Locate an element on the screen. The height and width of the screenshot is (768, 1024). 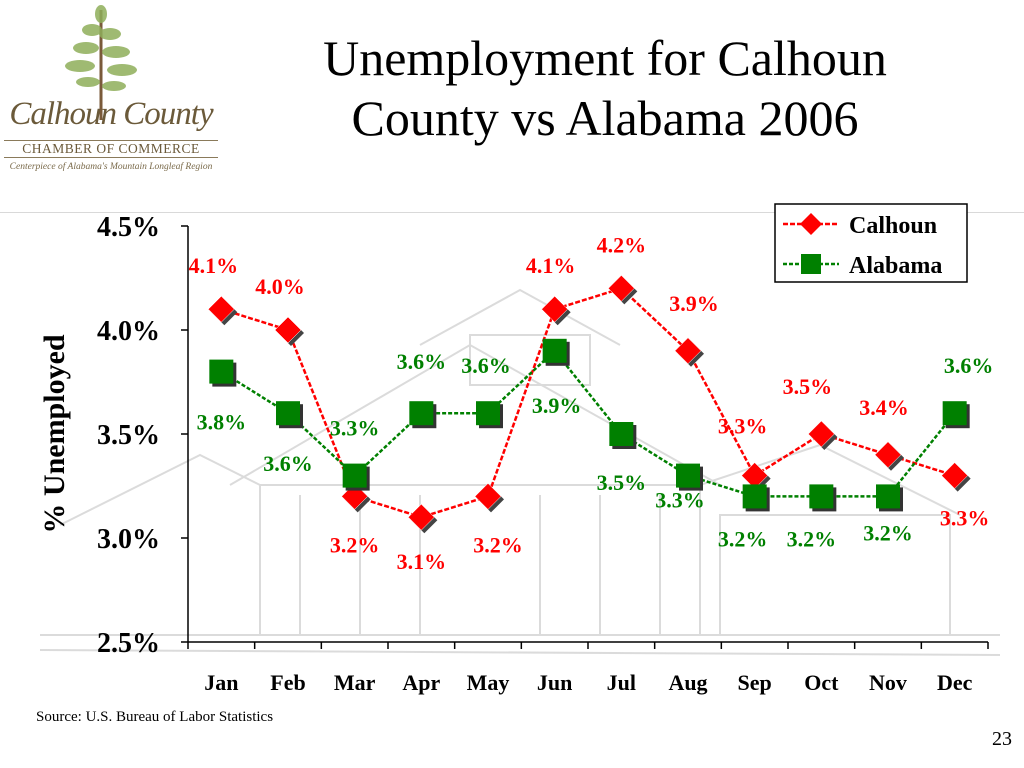
title-line-2: County vs Alabama 2006 is located at coordinates (605, 118).